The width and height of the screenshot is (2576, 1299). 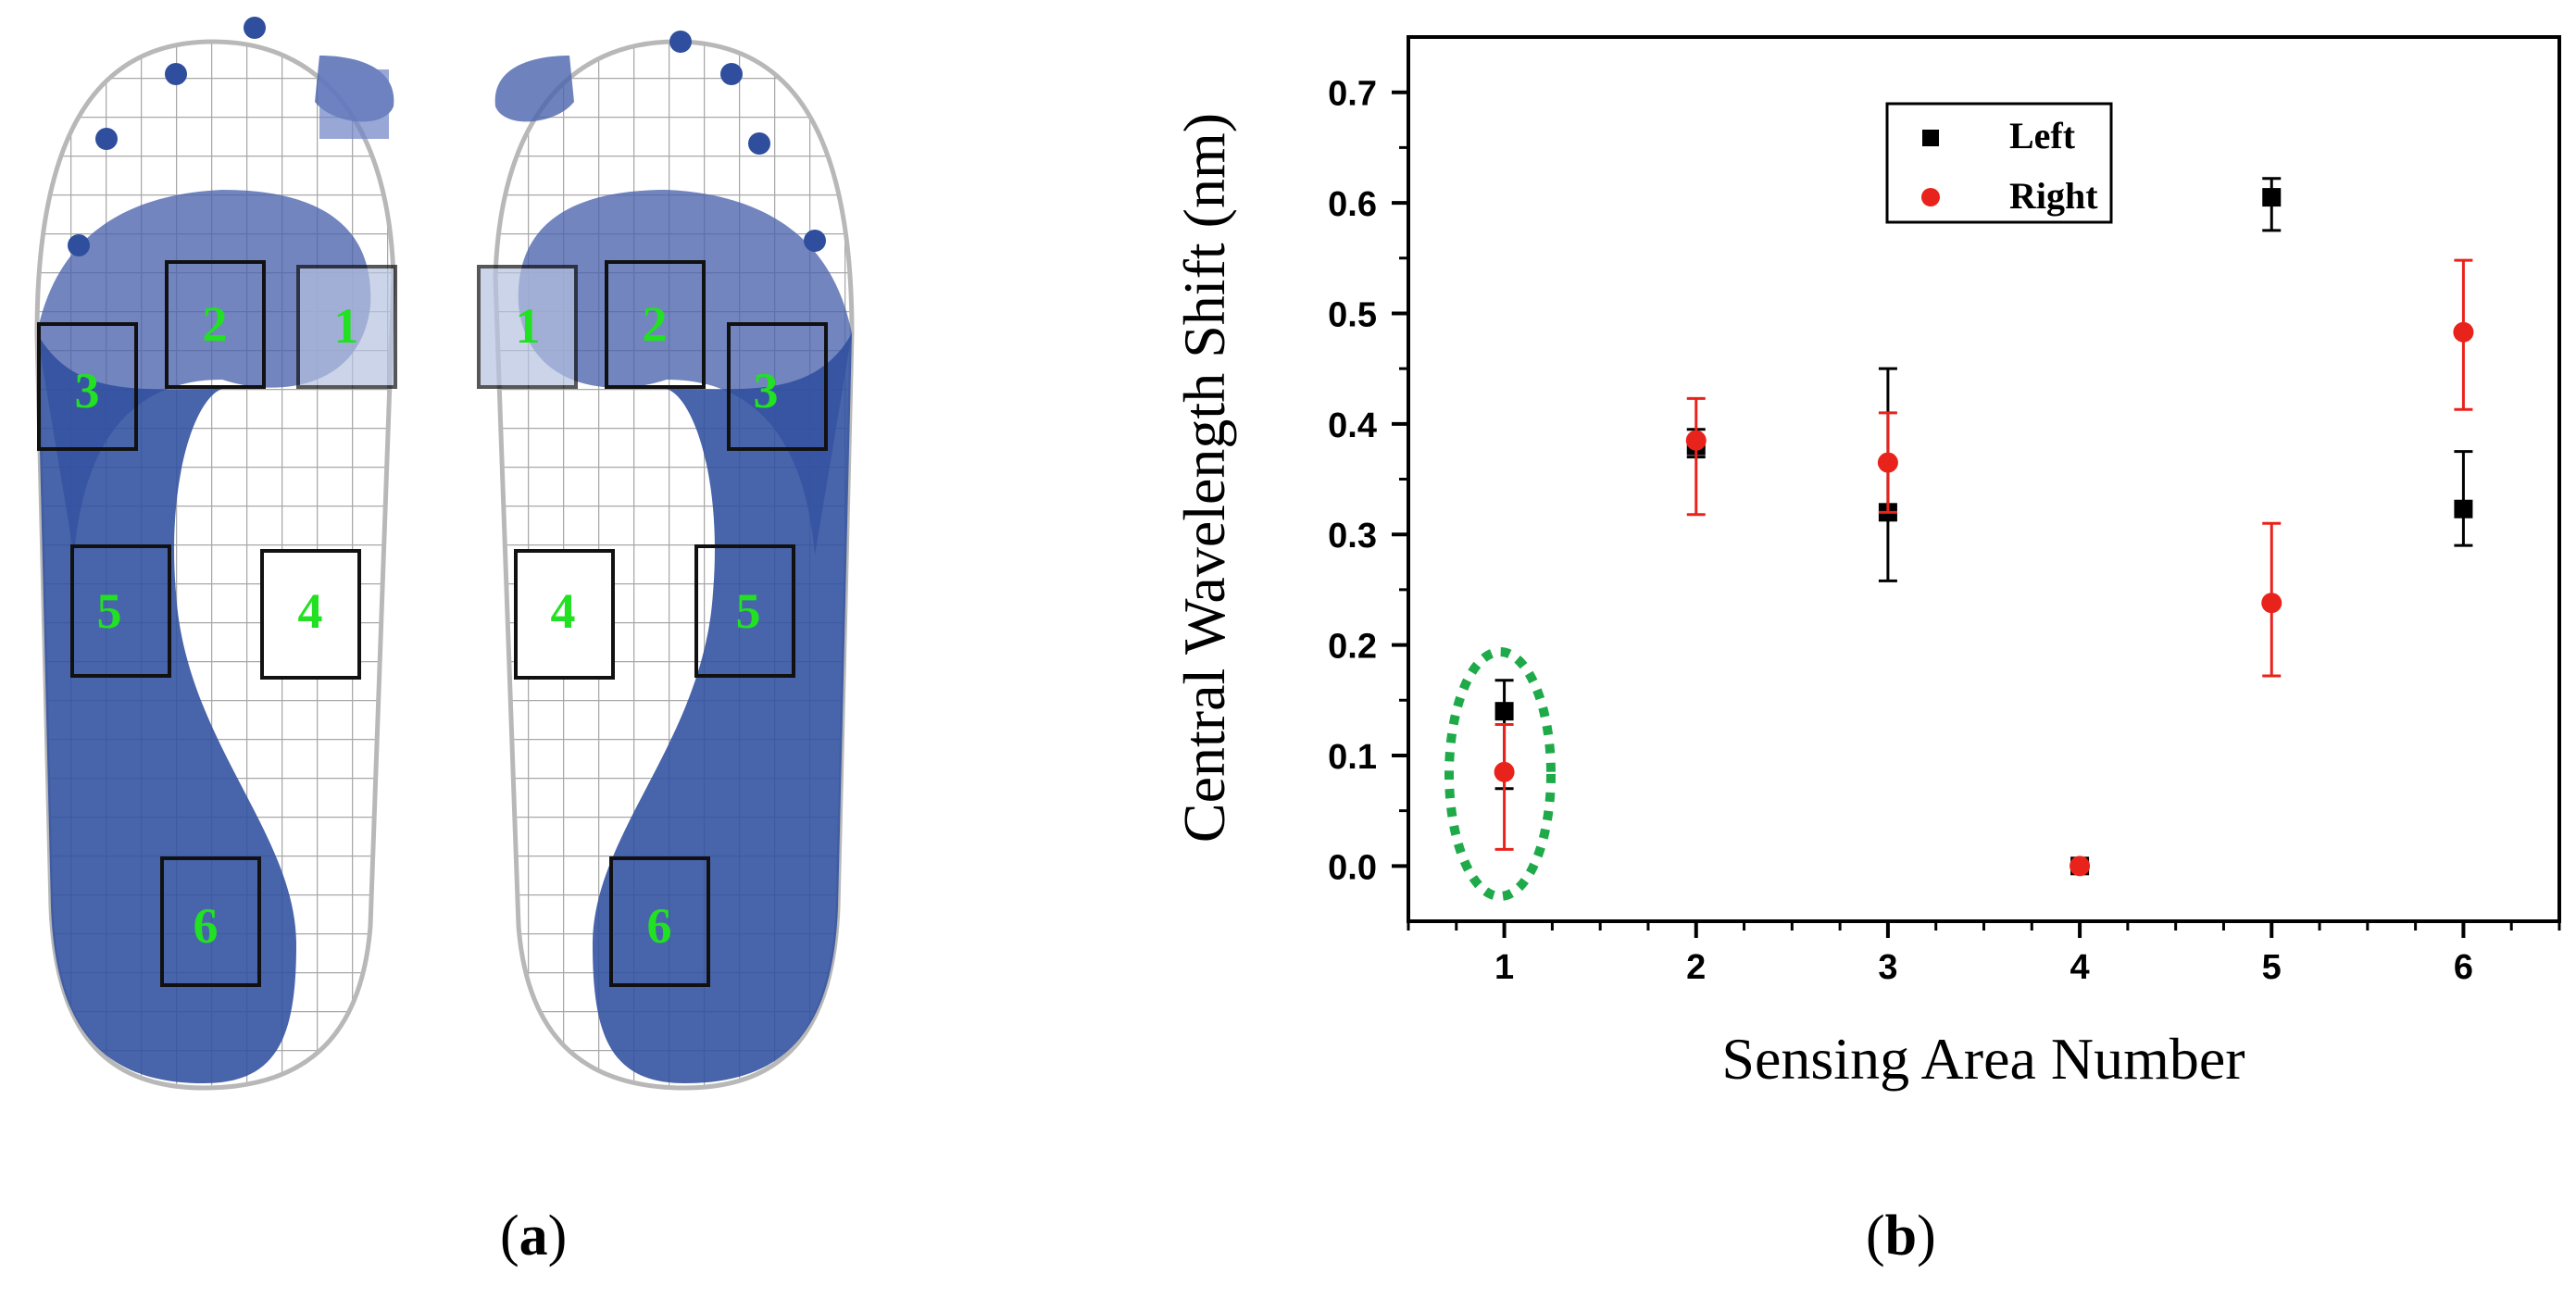 What do you see at coordinates (534, 89) in the screenshot?
I see `right-toe-pressure` at bounding box center [534, 89].